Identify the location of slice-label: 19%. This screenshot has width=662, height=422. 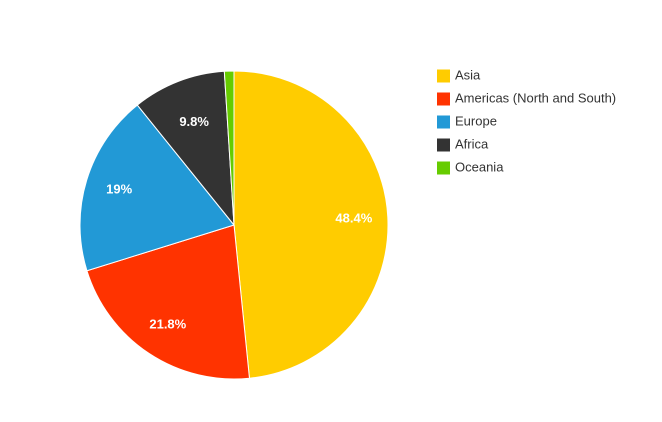
(119, 189).